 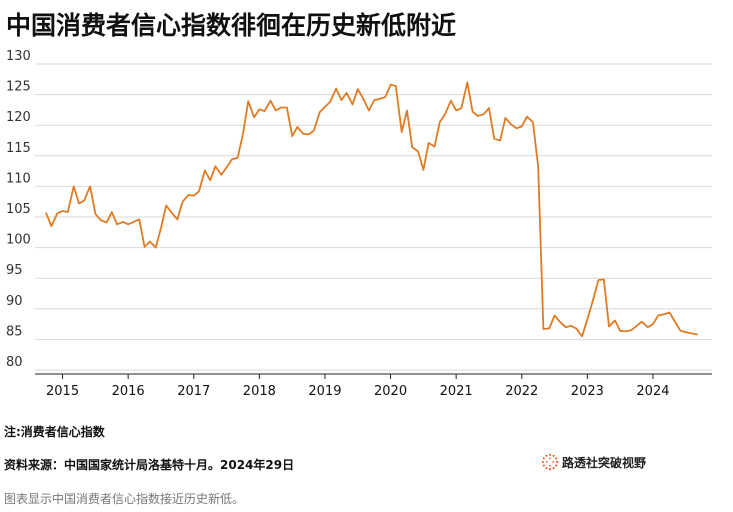 What do you see at coordinates (18, 56) in the screenshot?
I see `y-tick-label: 130` at bounding box center [18, 56].